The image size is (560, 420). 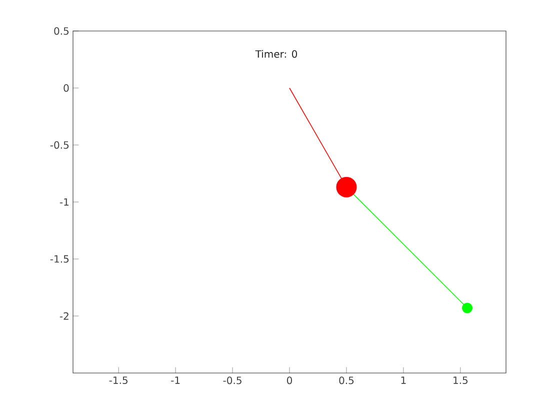 What do you see at coordinates (59, 259) in the screenshot?
I see `y-tick-label: -1.5` at bounding box center [59, 259].